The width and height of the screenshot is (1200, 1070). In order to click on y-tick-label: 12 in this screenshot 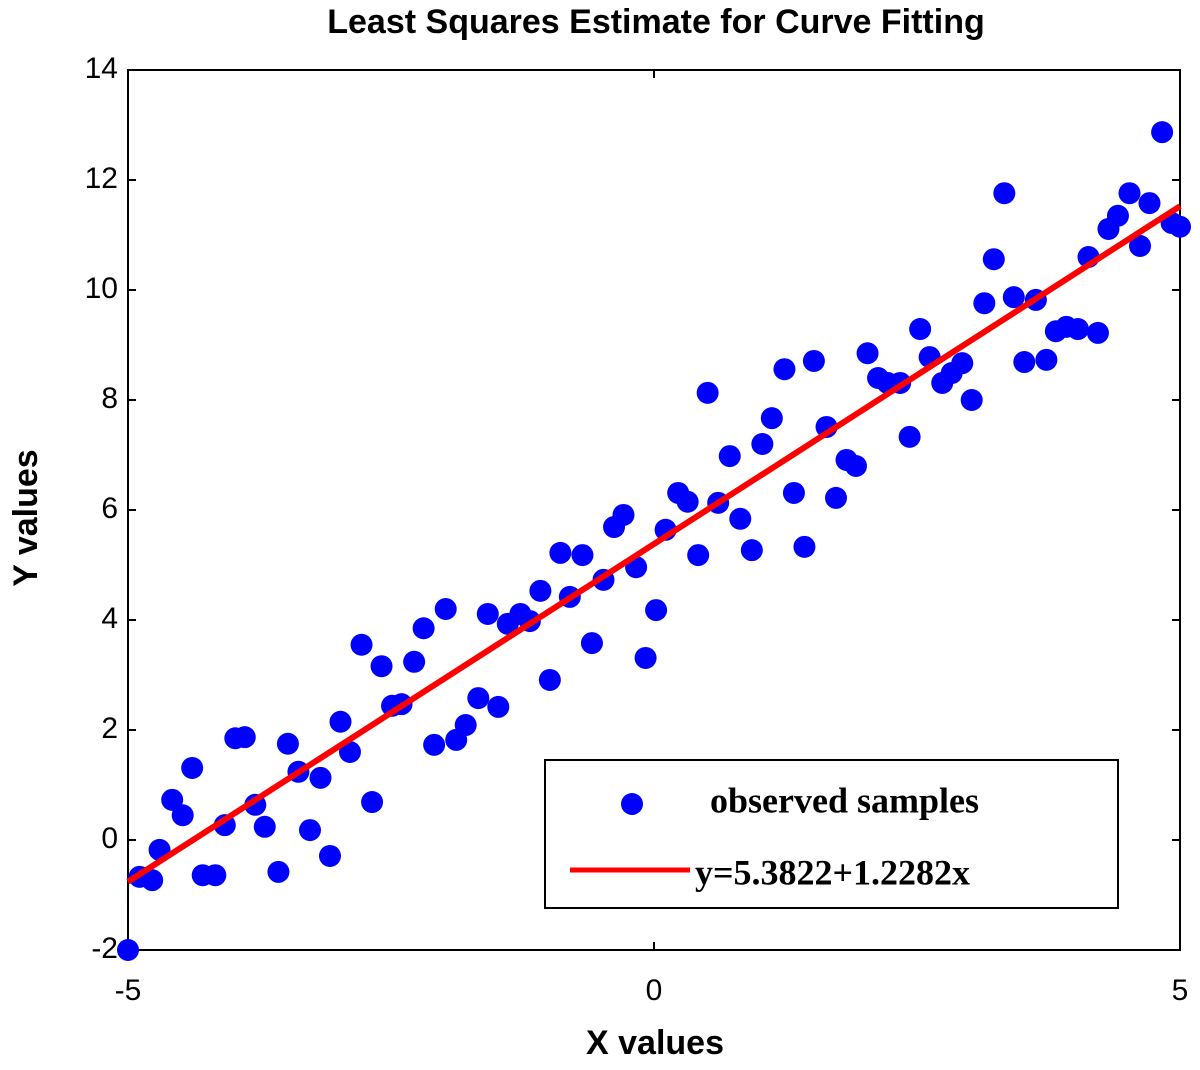, I will do `click(101, 178)`.